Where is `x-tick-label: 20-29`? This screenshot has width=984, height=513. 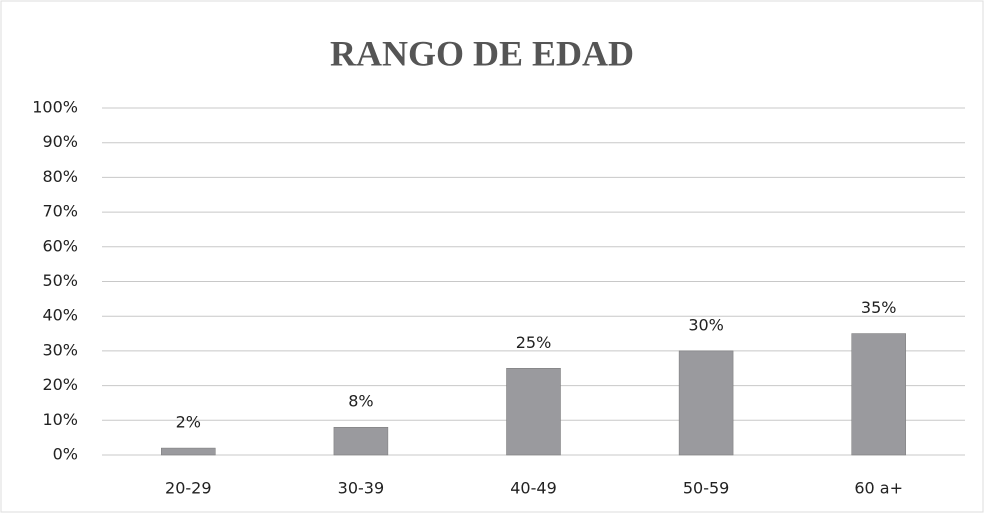 x-tick-label: 20-29 is located at coordinates (188, 488).